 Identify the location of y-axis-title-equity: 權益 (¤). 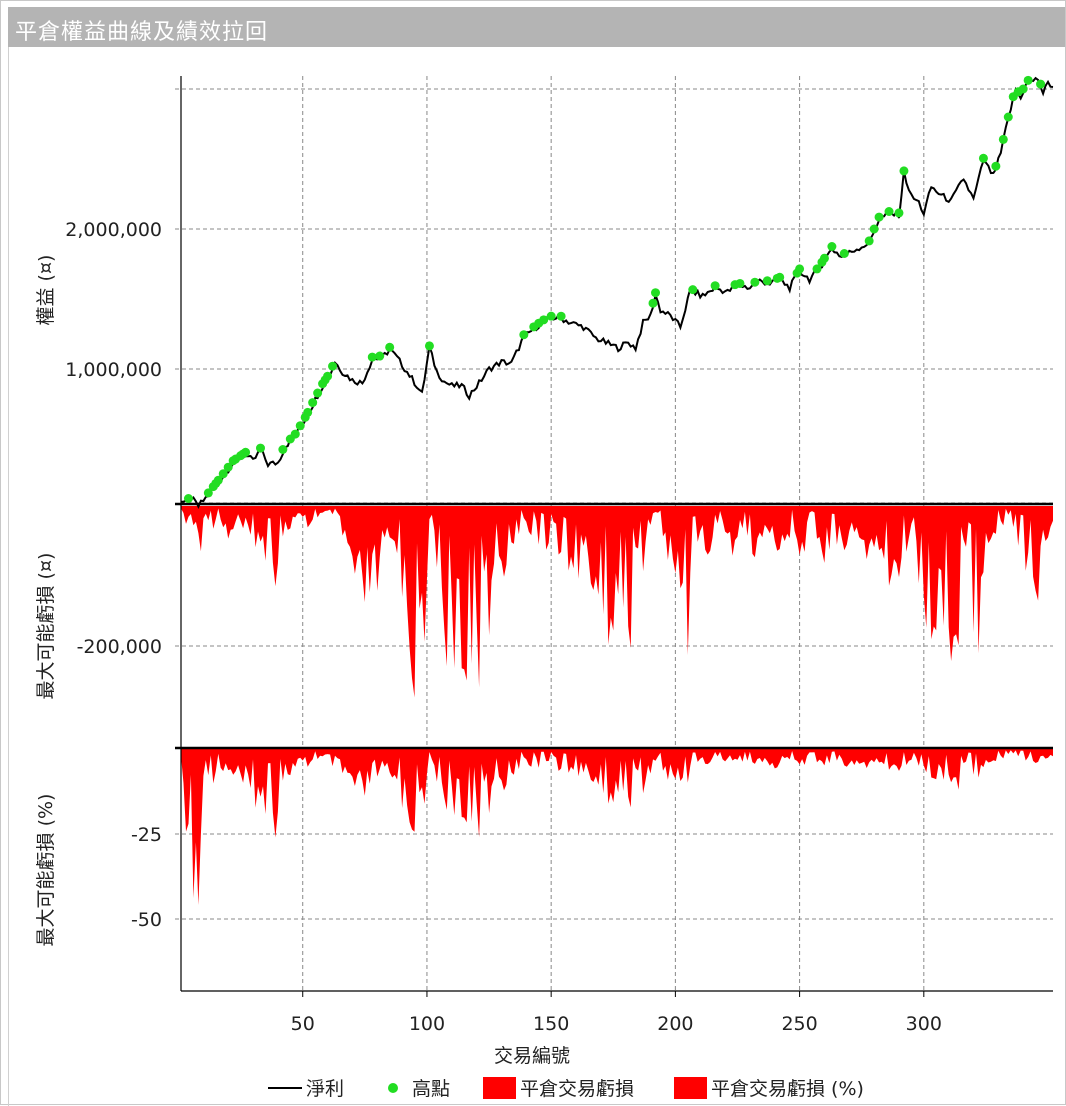
(46, 290).